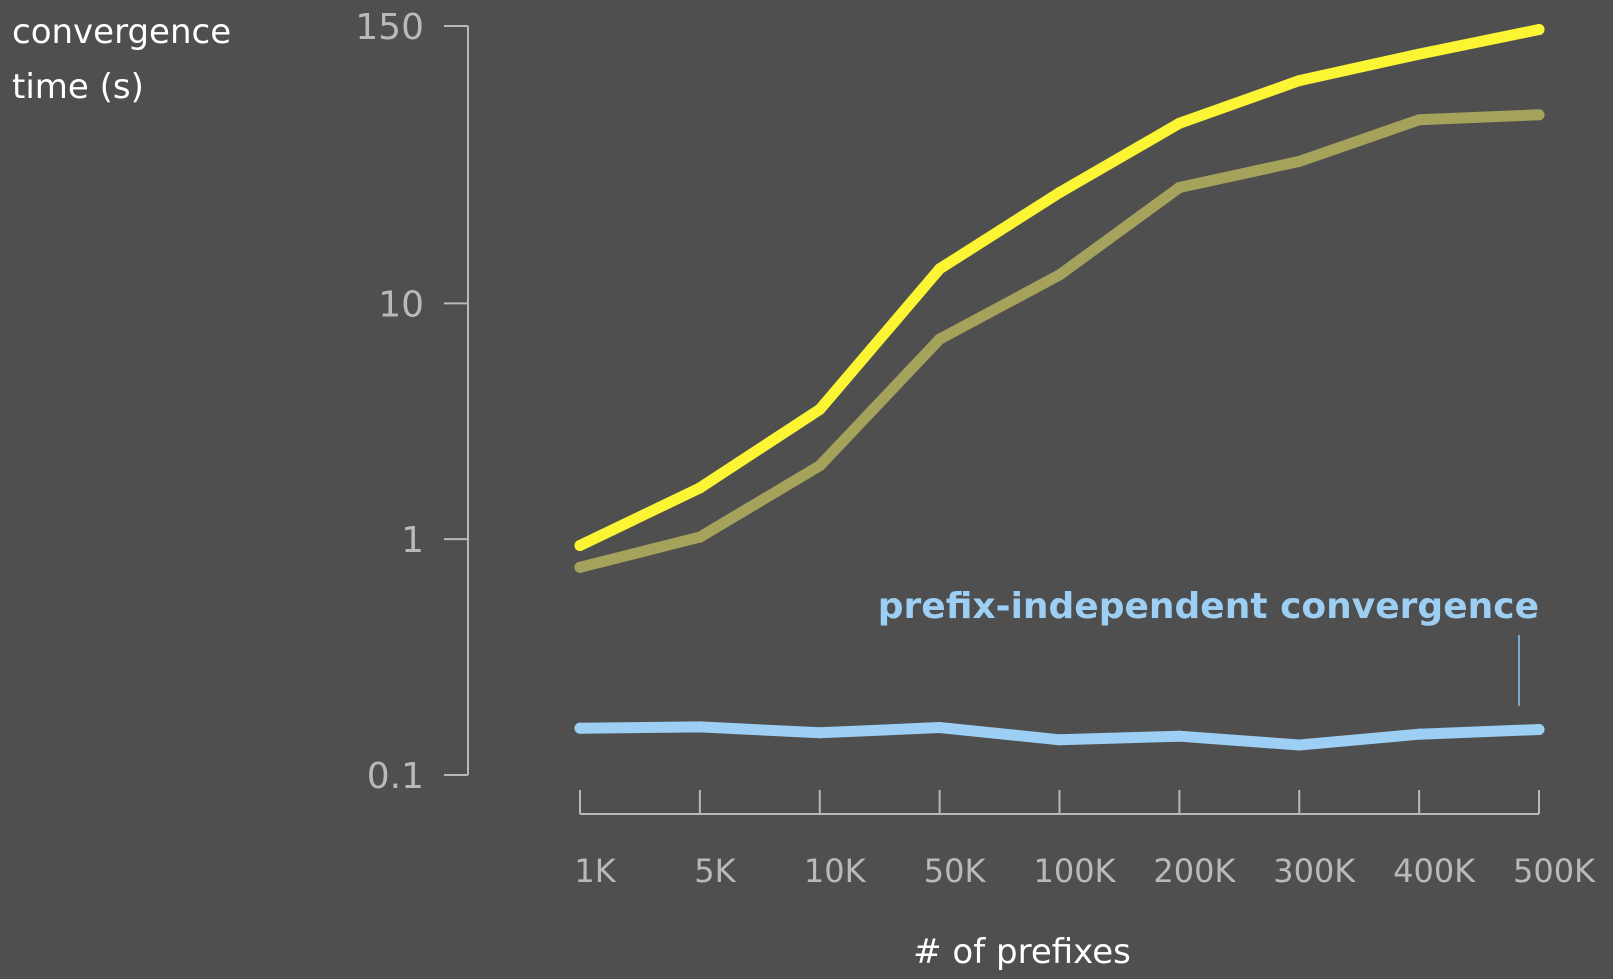  What do you see at coordinates (401, 304) in the screenshot?
I see `y-tick-label: 10` at bounding box center [401, 304].